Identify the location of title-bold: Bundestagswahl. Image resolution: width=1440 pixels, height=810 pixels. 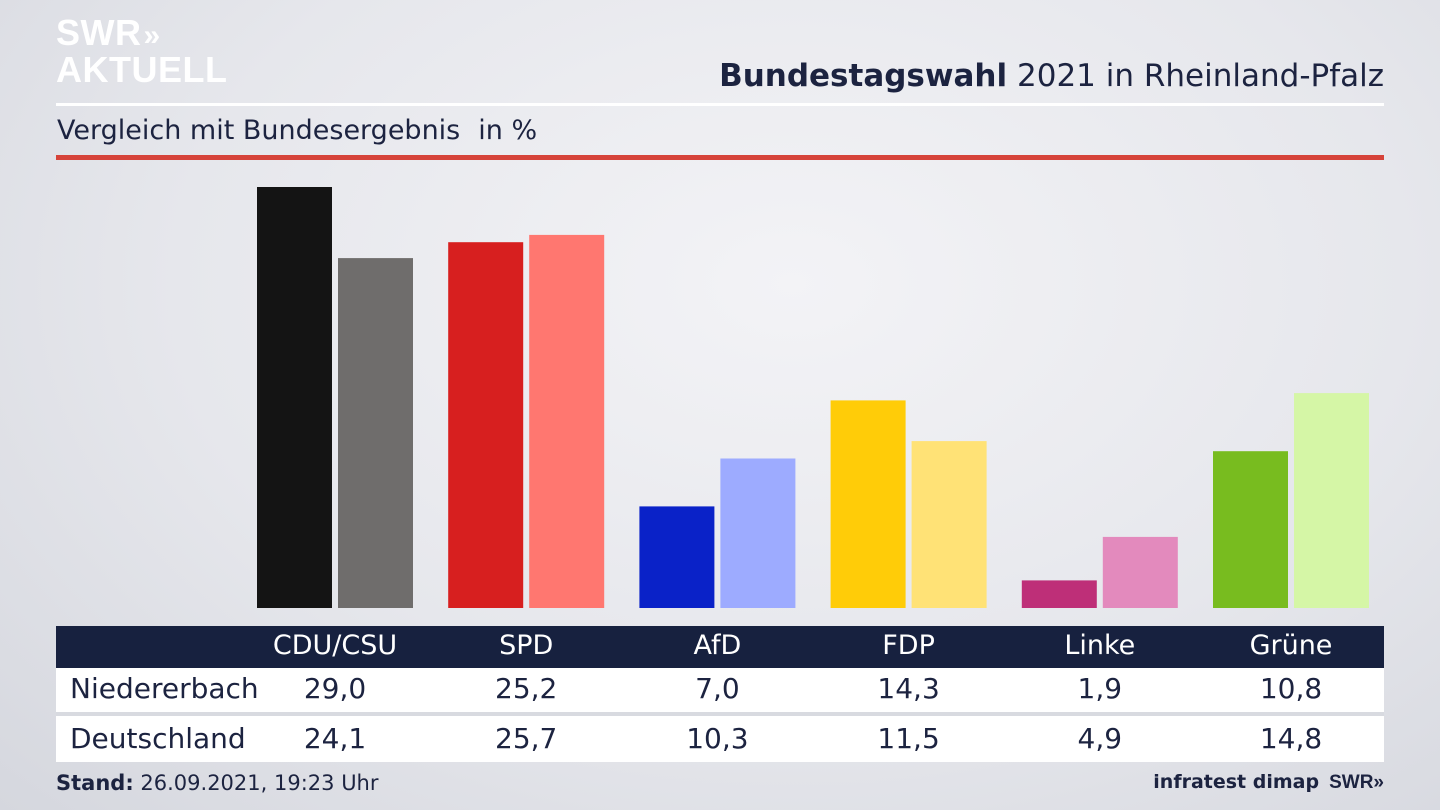
(863, 76).